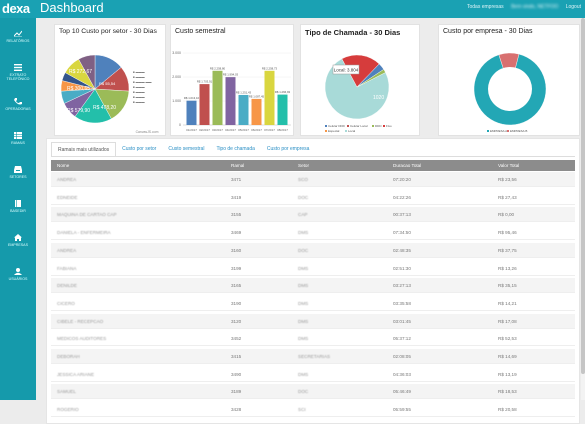 Image resolution: width=585 pixels, height=424 pixels. I want to click on bar-value-label: R$ 1.013,10, so click(192, 98).